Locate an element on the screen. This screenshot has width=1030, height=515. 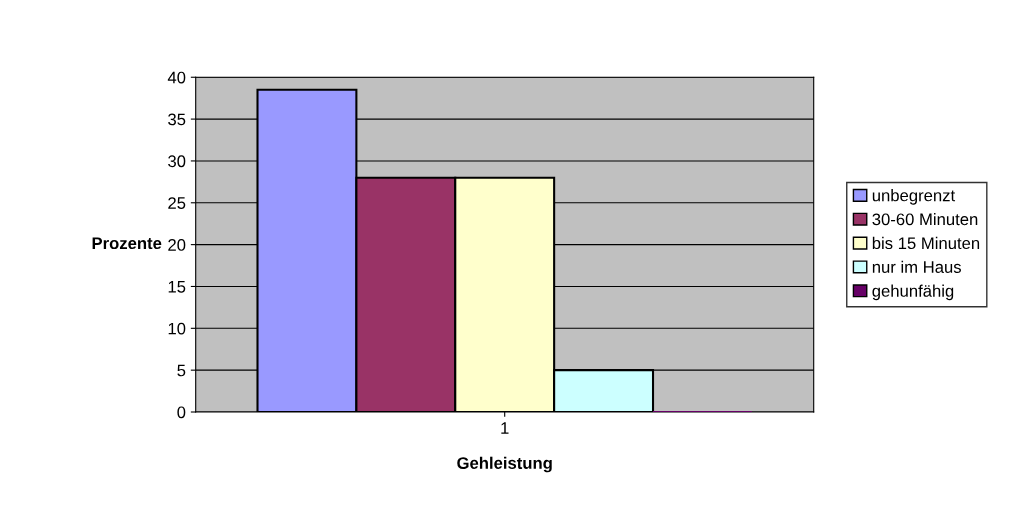
legend-label: nur im Haus is located at coordinates (916, 266).